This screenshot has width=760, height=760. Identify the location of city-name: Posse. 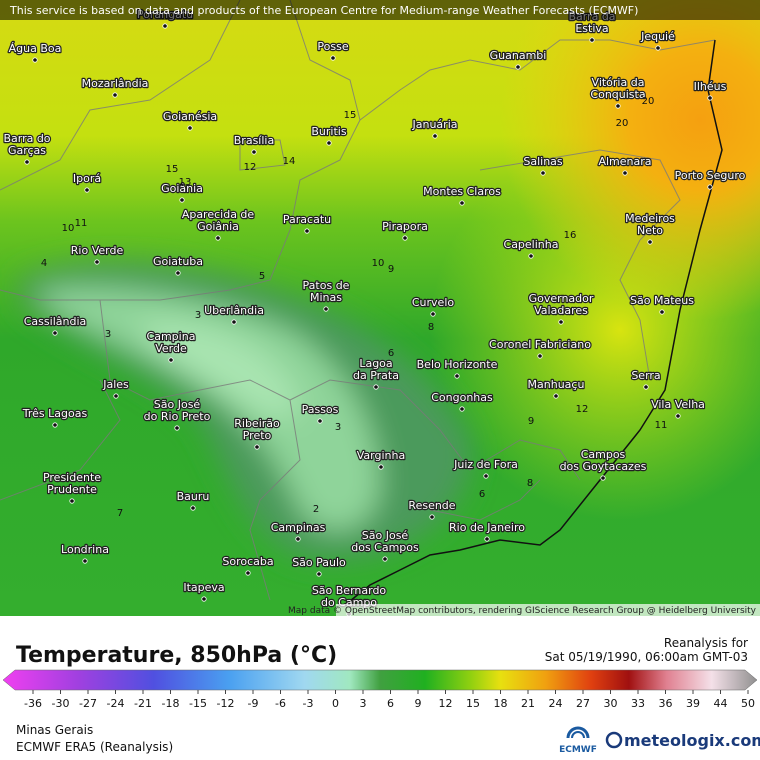
(332, 46).